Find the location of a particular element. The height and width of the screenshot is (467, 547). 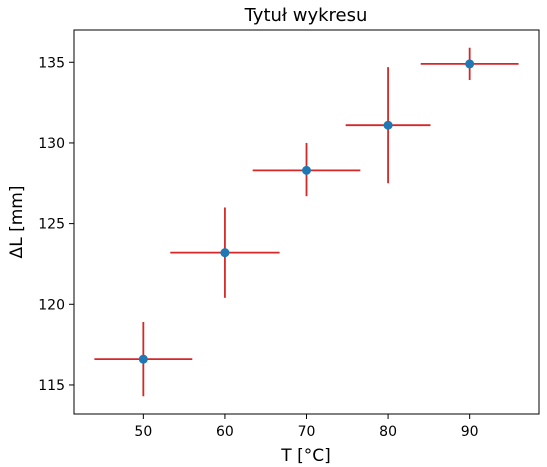

y-axis-label: ΔL [mm] is located at coordinates (17, 222).